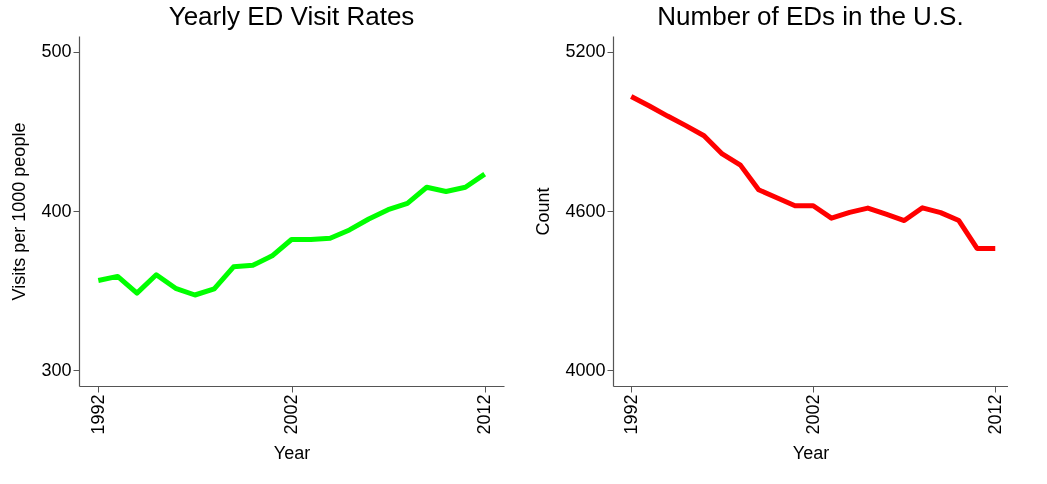  I want to click on y-tick-label: 5200, so click(585, 51).